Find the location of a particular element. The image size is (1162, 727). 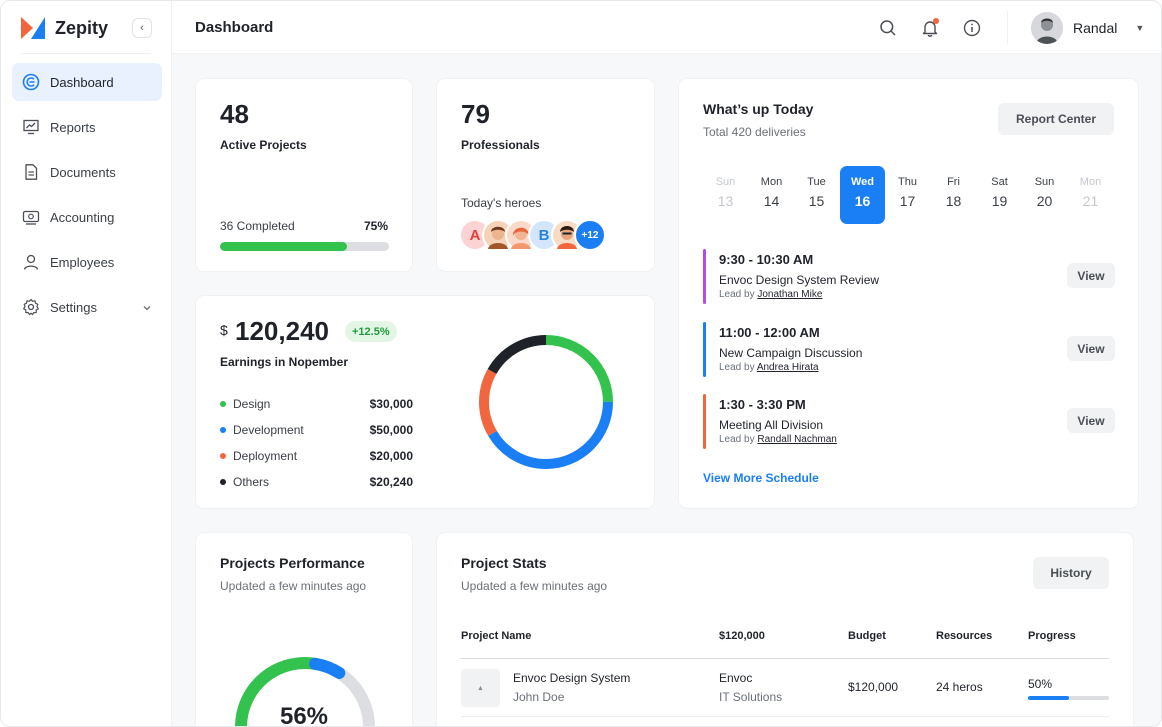

day-name: Sun is located at coordinates (725, 182).